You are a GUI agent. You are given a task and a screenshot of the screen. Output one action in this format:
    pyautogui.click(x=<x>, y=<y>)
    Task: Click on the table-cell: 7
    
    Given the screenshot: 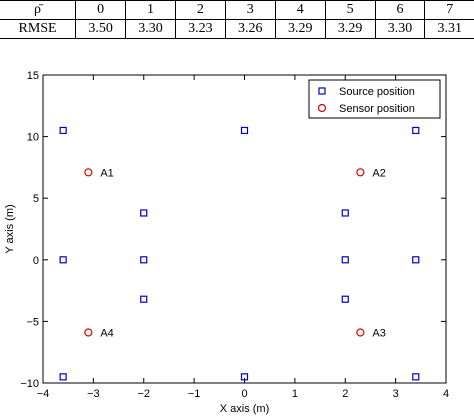 What is the action you would take?
    pyautogui.click(x=449, y=10)
    